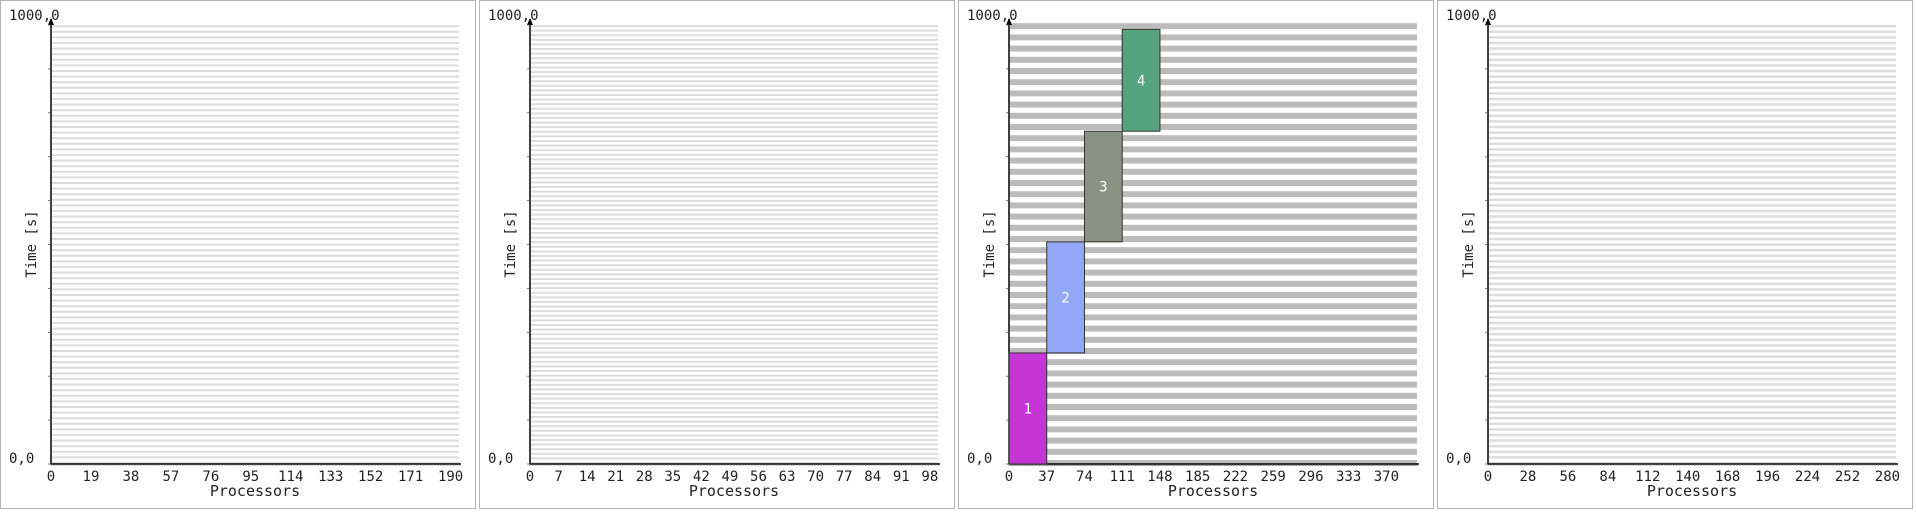 The width and height of the screenshot is (1916, 512). I want to click on job-2-label: 2, so click(1065, 298).